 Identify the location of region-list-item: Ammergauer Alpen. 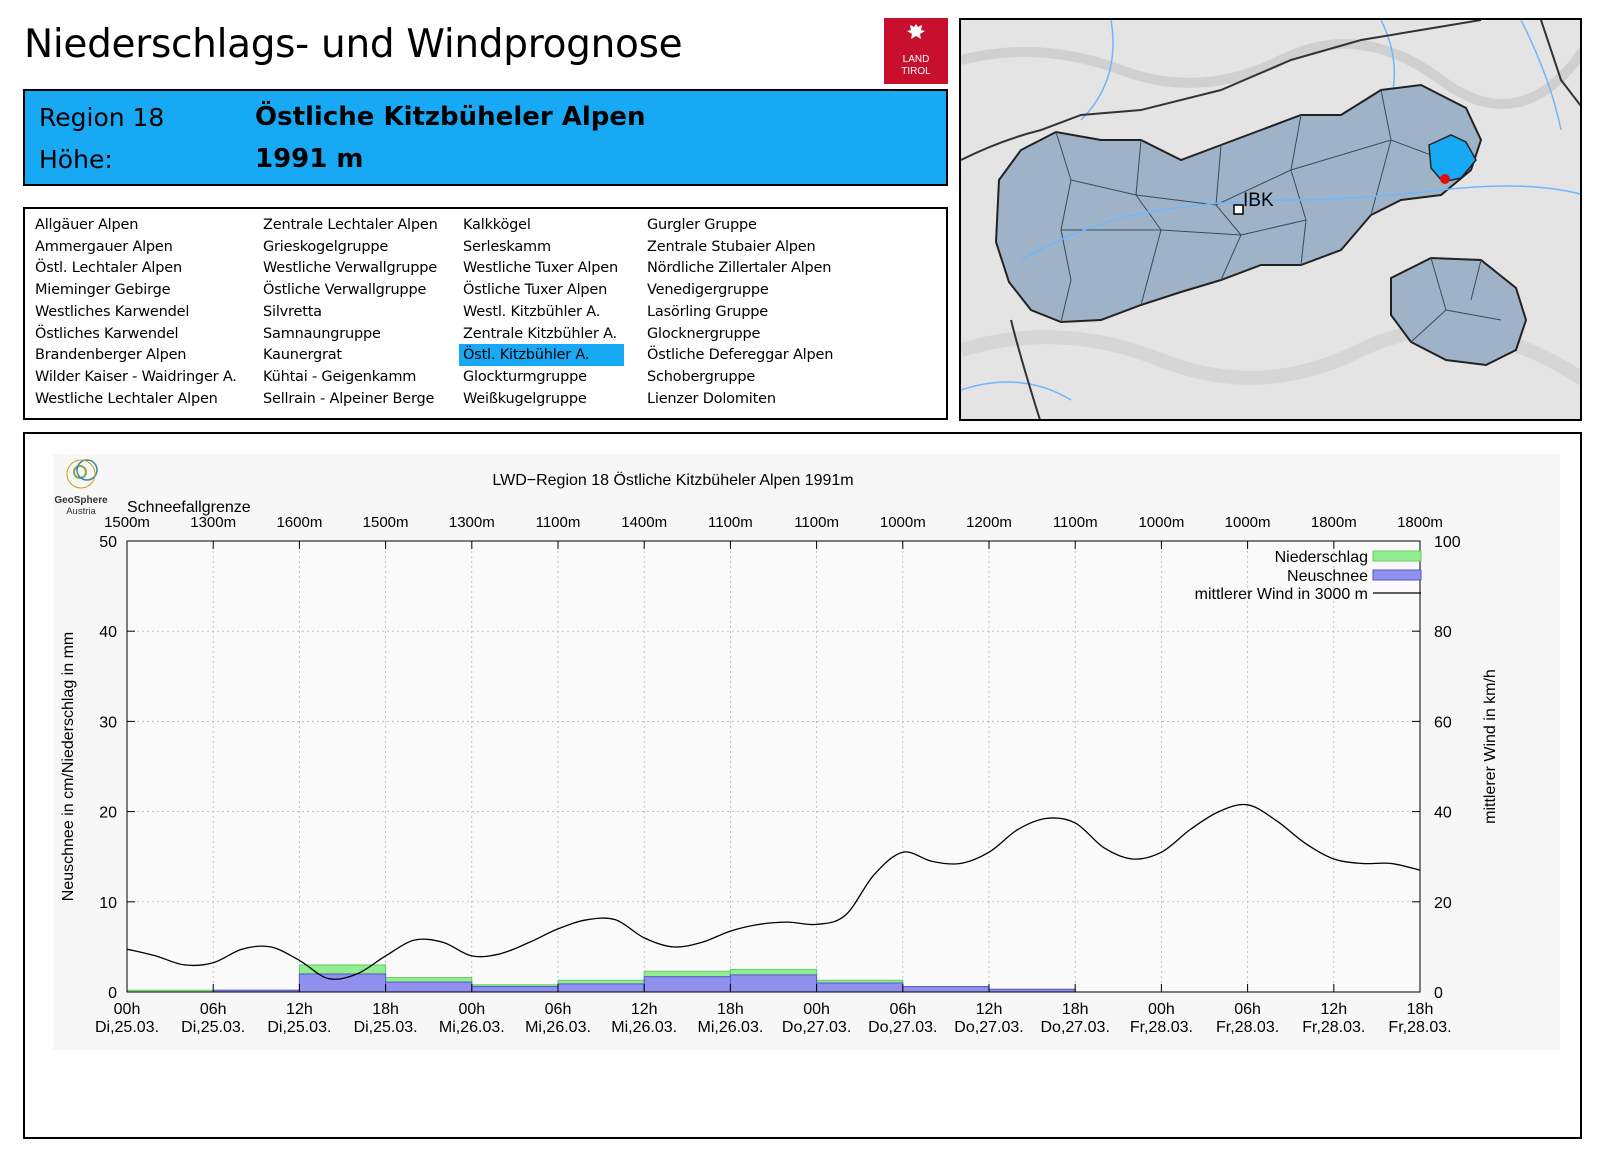
(104, 246).